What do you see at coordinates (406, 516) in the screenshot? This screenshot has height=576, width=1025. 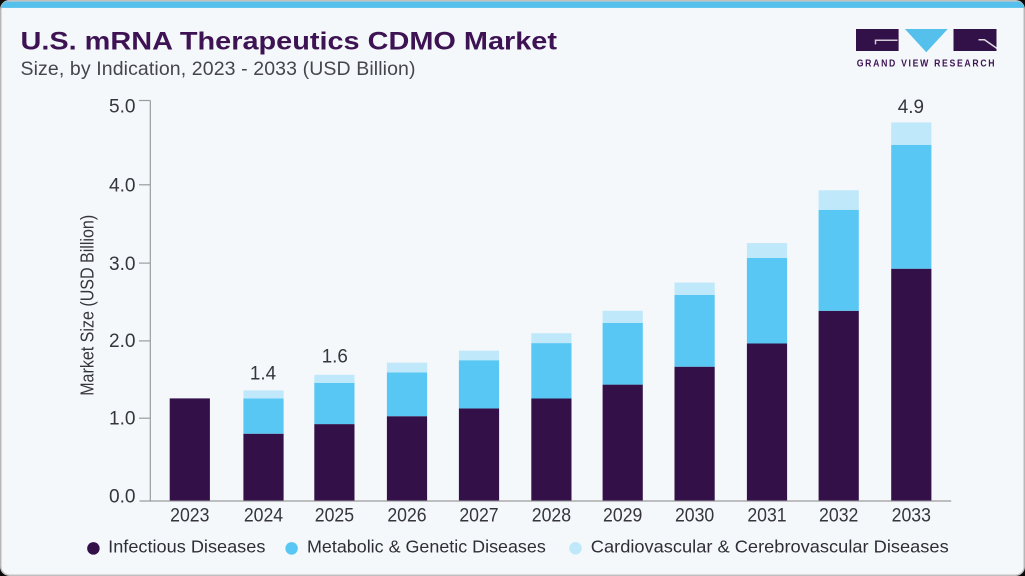 I see `svg-text: 2026` at bounding box center [406, 516].